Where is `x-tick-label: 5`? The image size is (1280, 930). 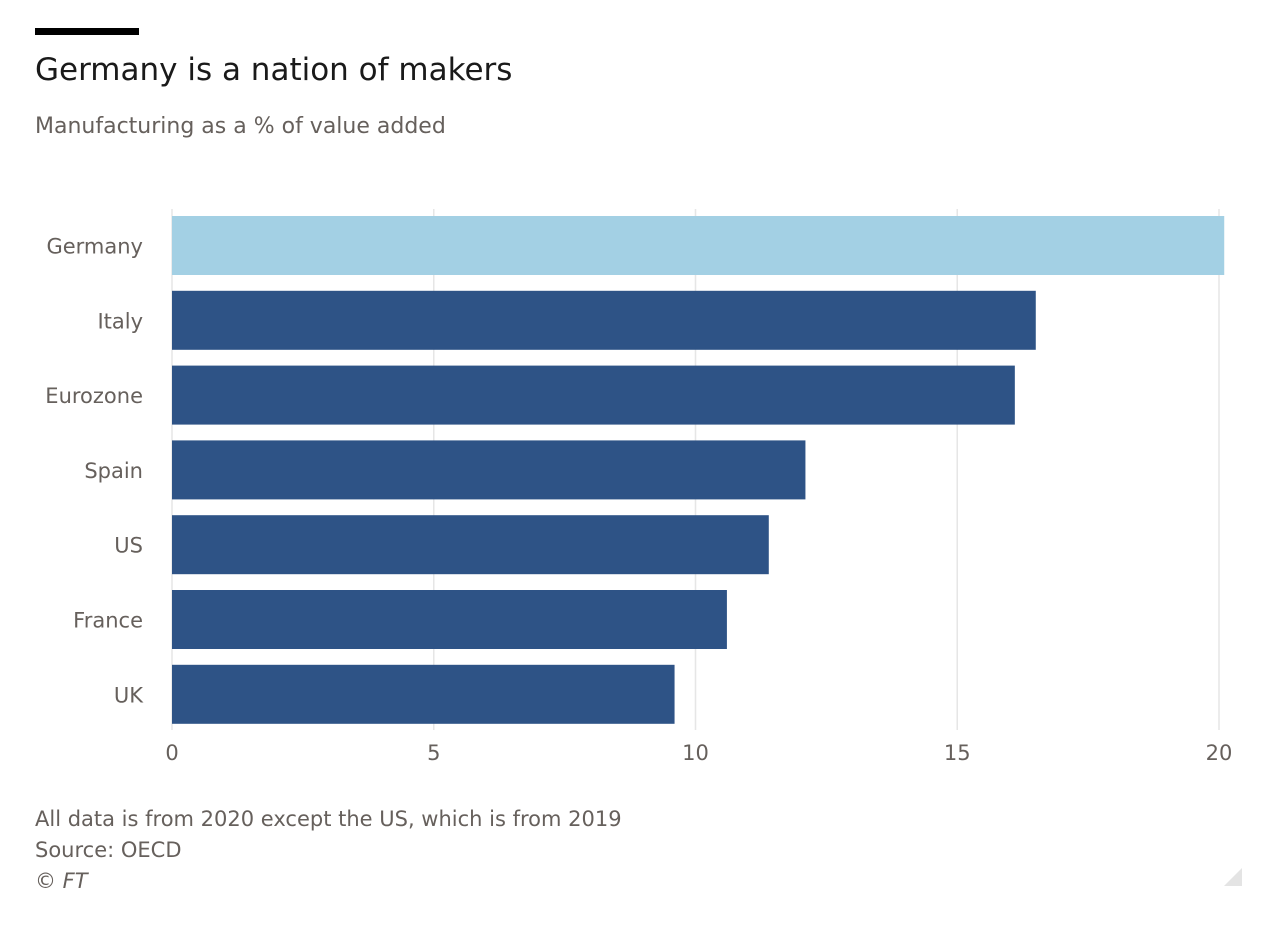 x-tick-label: 5 is located at coordinates (433, 753).